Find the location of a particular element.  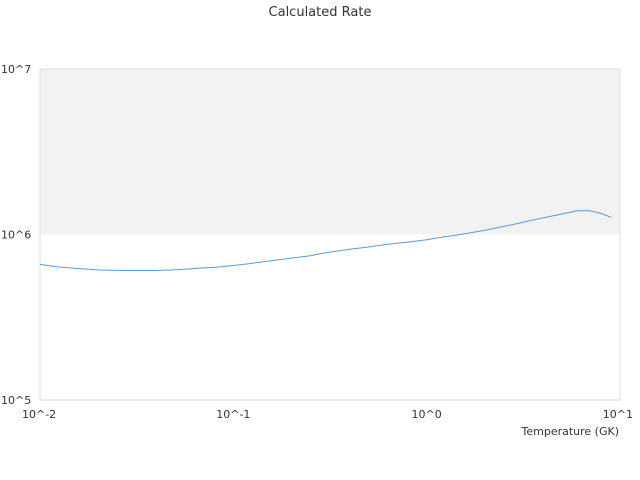

y-tick-label: 10^5 is located at coordinates (16, 400).